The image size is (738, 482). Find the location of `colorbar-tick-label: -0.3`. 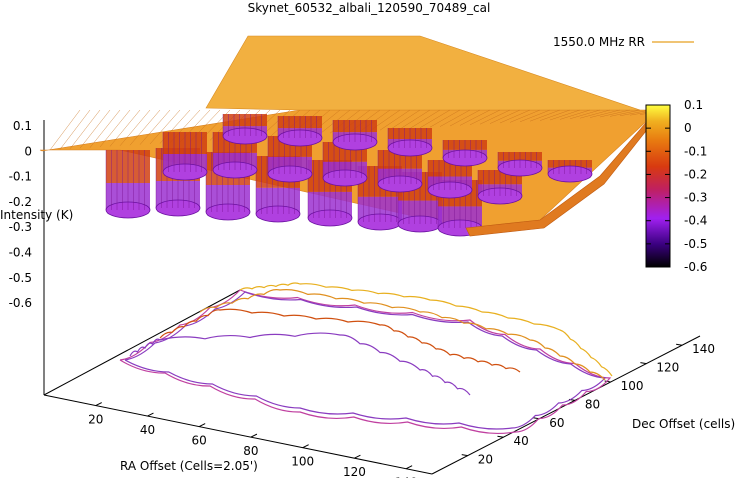

colorbar-tick-label: -0.3 is located at coordinates (695, 198).